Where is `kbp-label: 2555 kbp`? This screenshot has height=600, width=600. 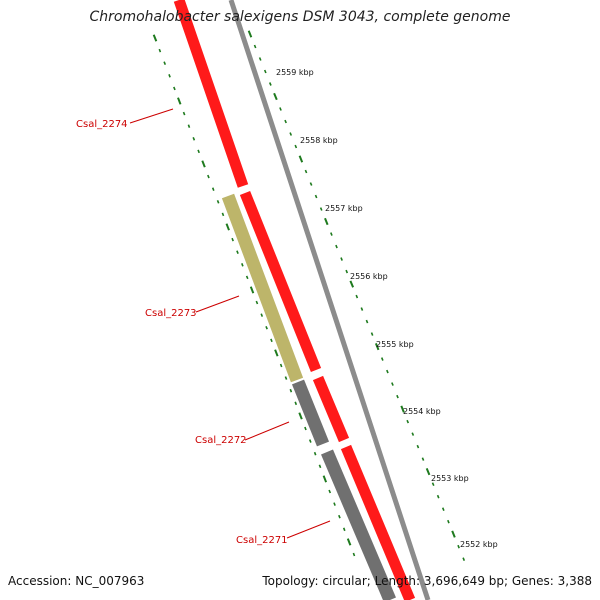 kbp-label: 2555 kbp is located at coordinates (395, 344).